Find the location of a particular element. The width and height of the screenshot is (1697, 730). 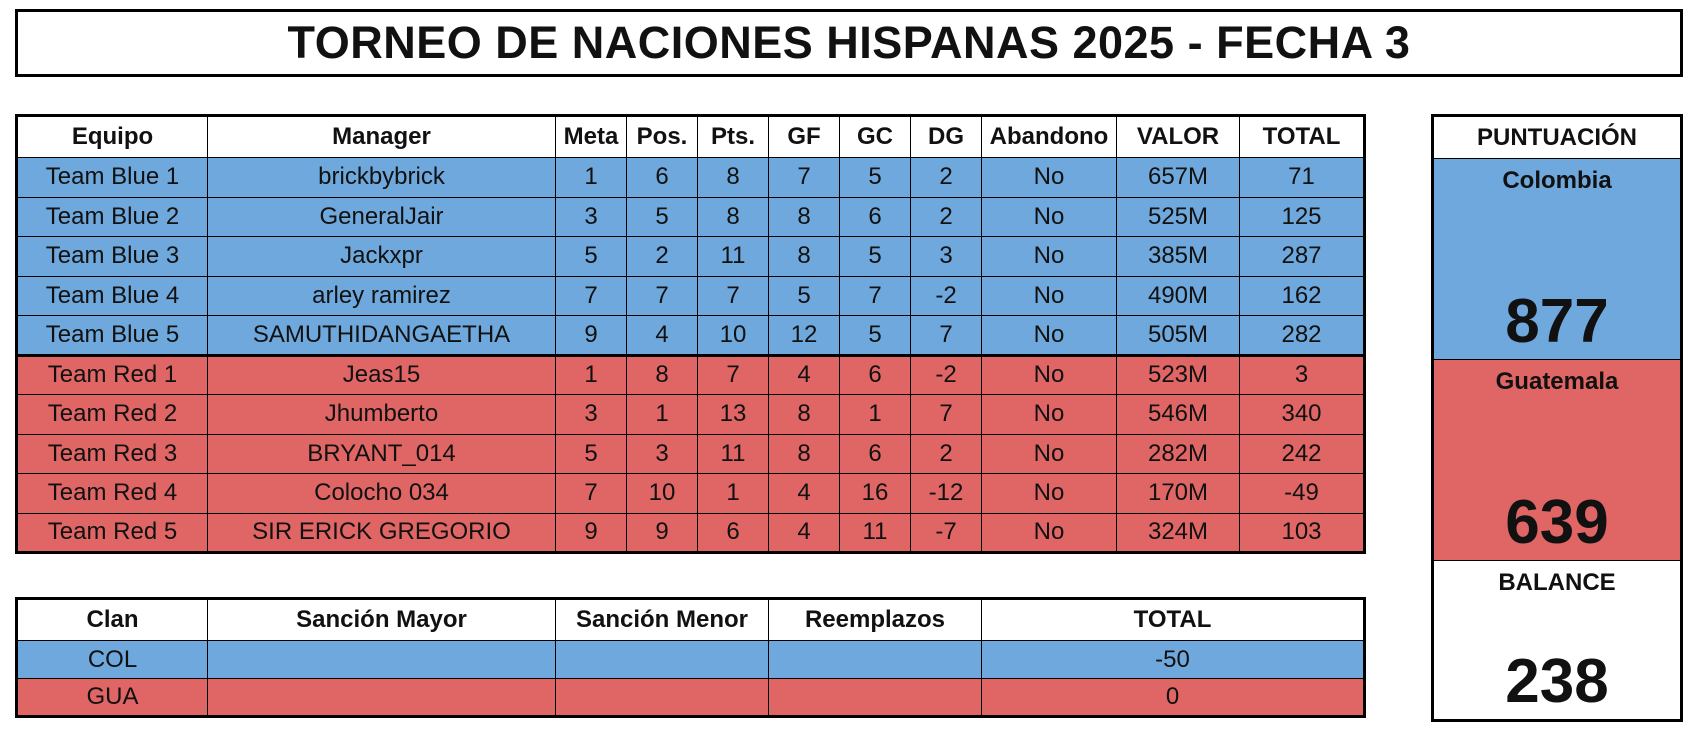

sanctions-header-sancion-mayor: Sanción Mayor is located at coordinates (381, 619).